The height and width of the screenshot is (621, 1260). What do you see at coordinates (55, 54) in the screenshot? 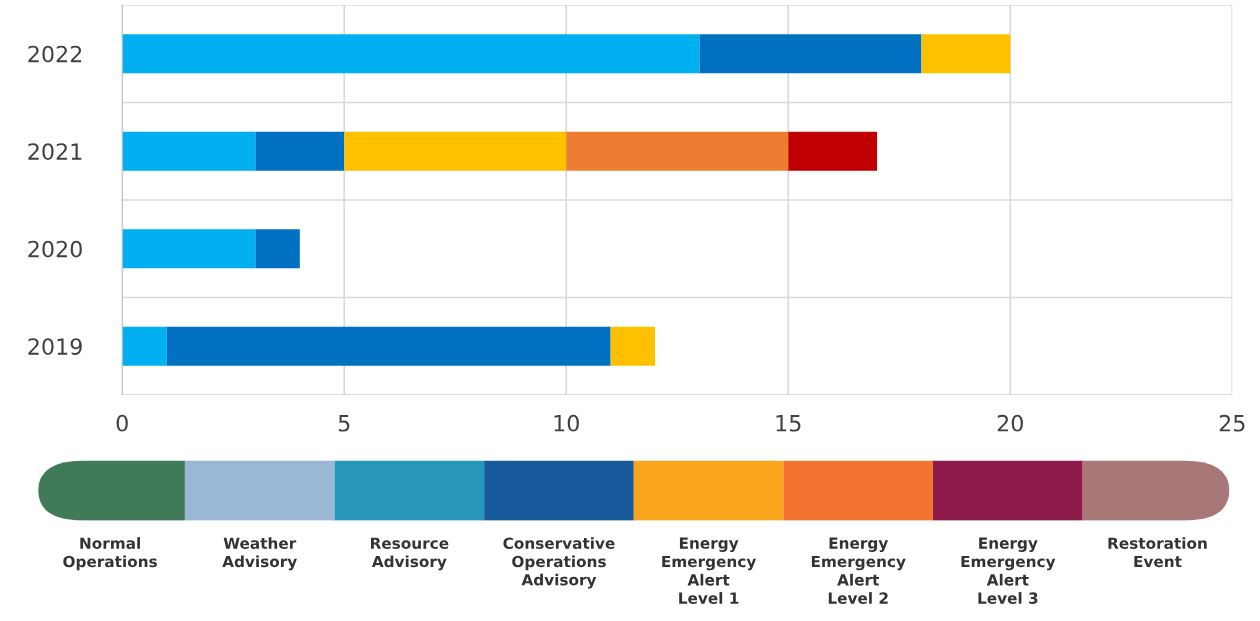
I see `y-tick-label: 2022` at bounding box center [55, 54].